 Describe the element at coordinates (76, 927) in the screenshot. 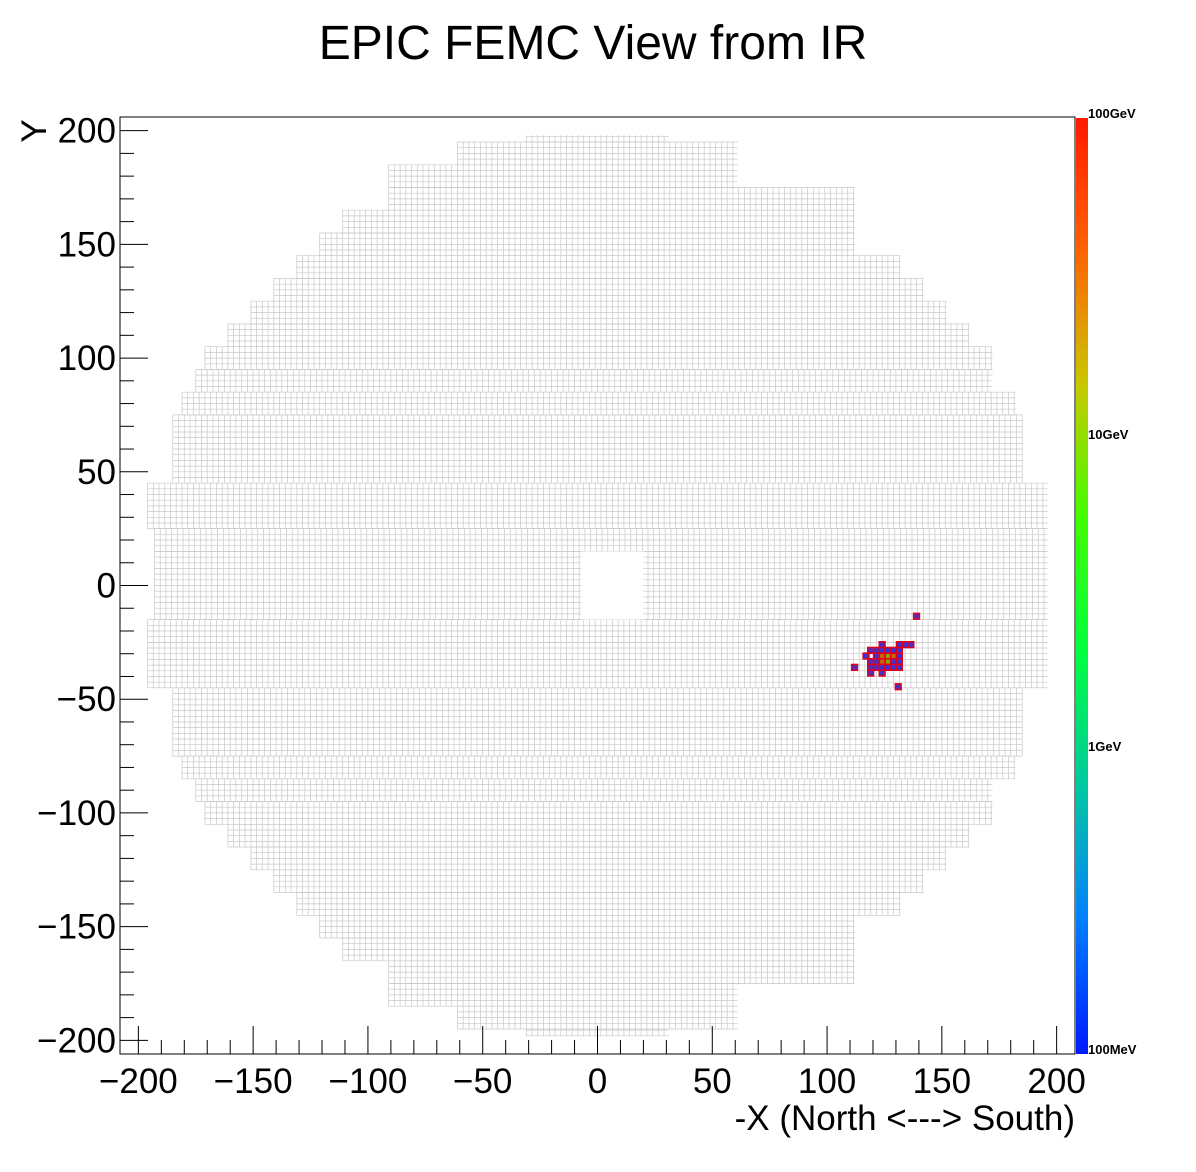

I see `y-tick-label: −150` at that location.